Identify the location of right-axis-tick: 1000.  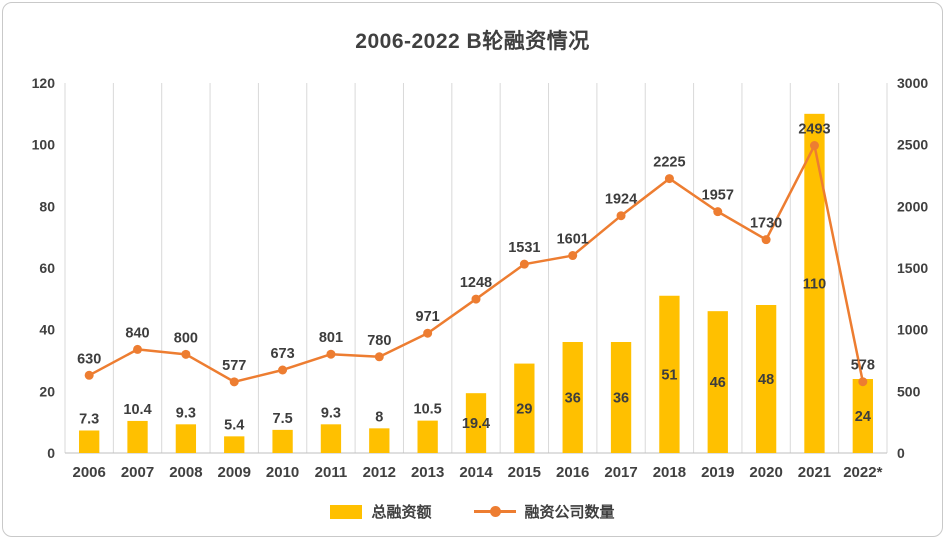
(912, 330).